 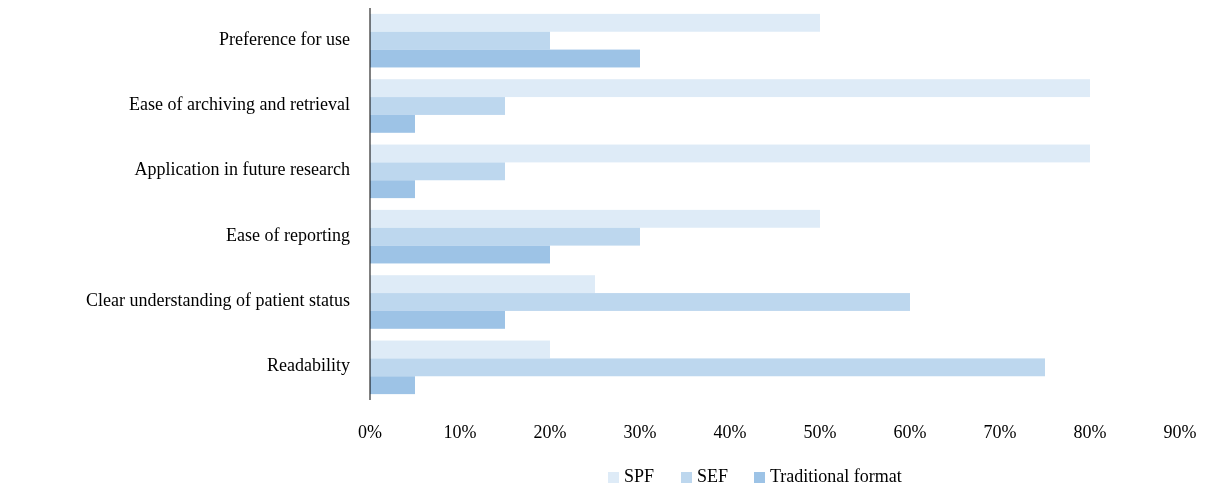 What do you see at coordinates (242, 169) in the screenshot?
I see `y-tick-label: Application in future research` at bounding box center [242, 169].